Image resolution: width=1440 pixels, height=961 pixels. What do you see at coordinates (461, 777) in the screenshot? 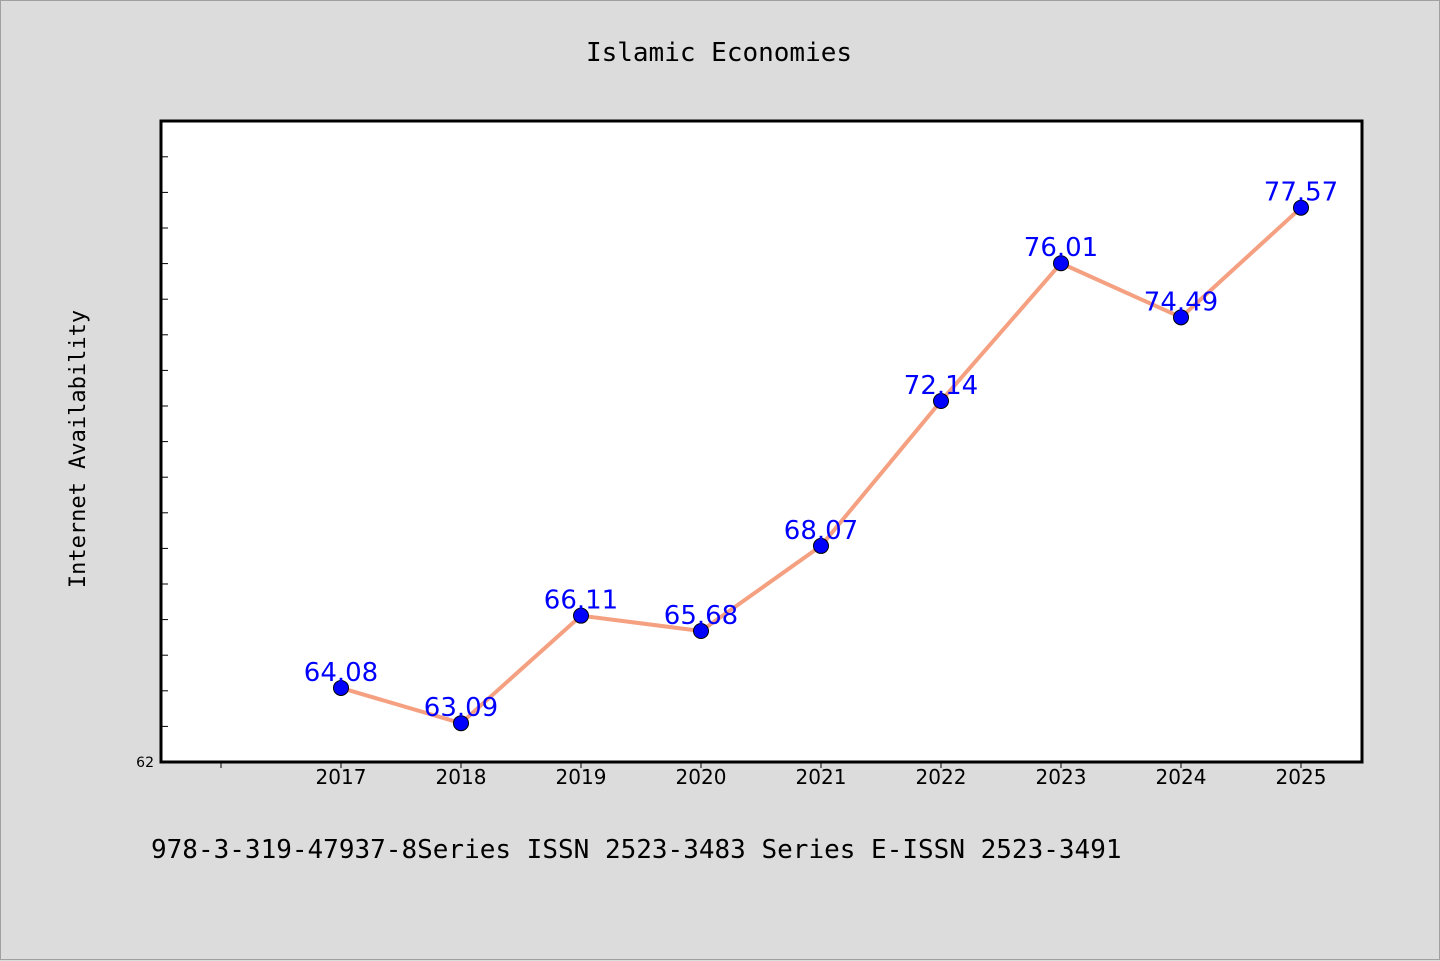
I see `x-tick-label: 2018` at bounding box center [461, 777].